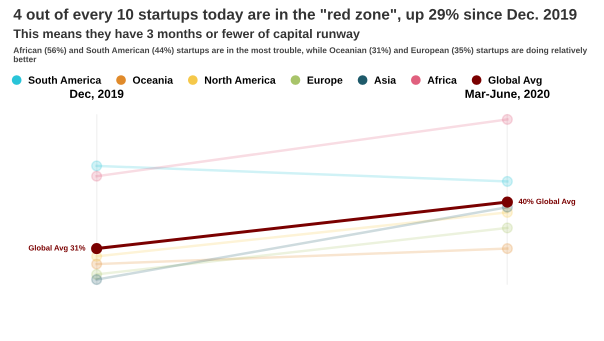 The height and width of the screenshot is (341, 604). What do you see at coordinates (65, 80) in the screenshot?
I see `legend-label: South America` at bounding box center [65, 80].